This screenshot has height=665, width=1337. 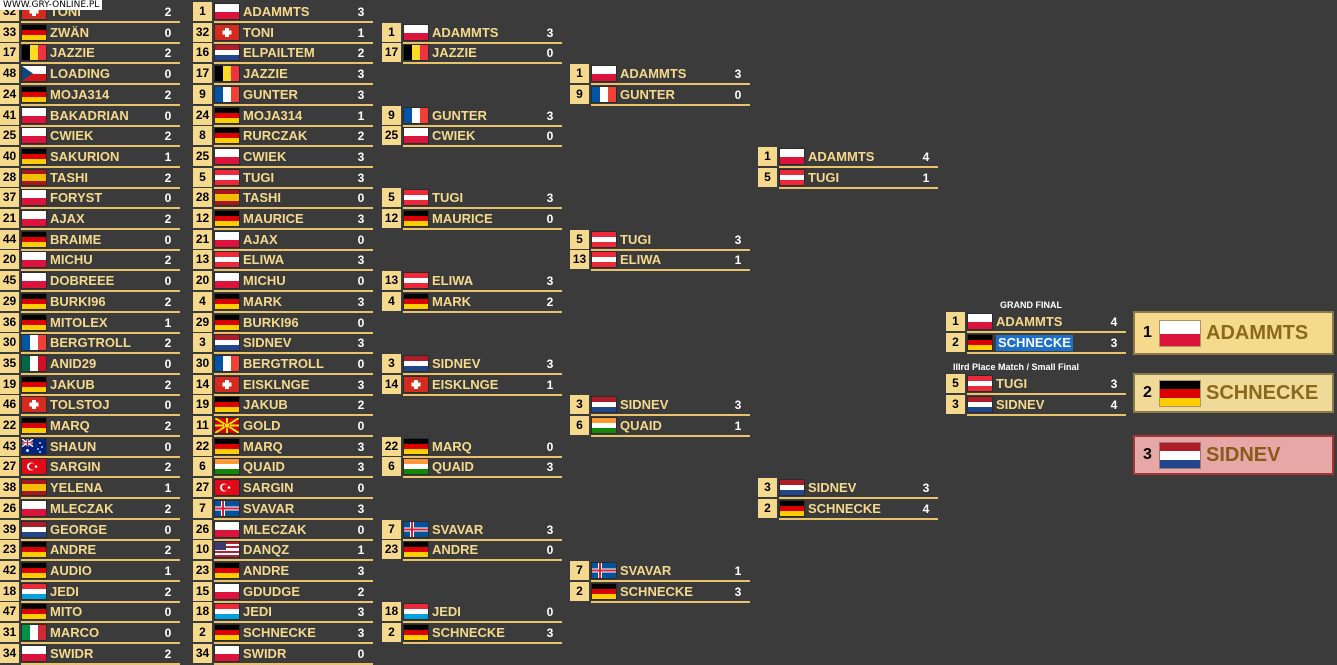 What do you see at coordinates (202, 218) in the screenshot?
I see `seed-number: 12` at bounding box center [202, 218].